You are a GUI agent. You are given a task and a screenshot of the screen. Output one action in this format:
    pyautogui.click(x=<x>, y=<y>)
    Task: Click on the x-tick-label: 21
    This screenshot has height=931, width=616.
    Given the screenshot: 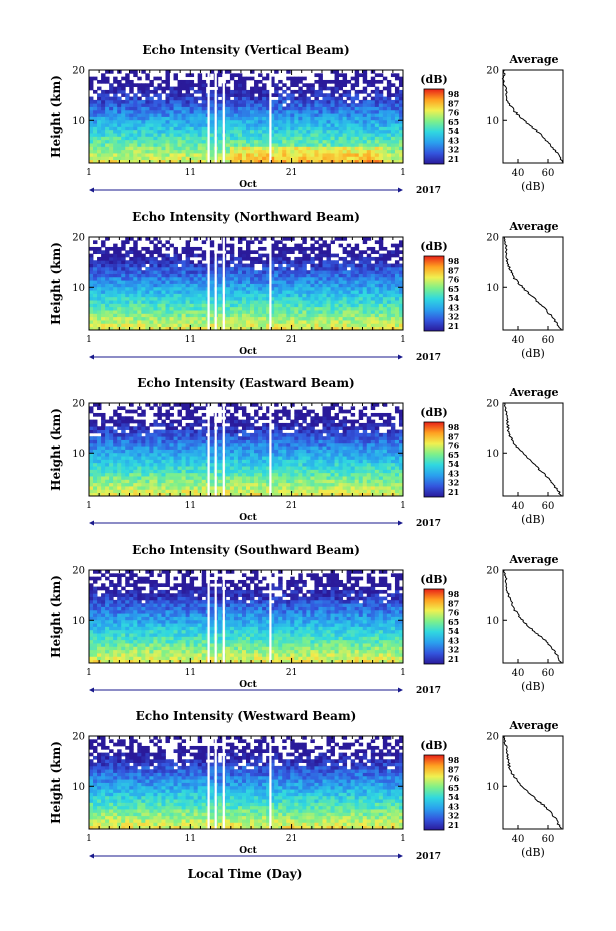 What is the action you would take?
    pyautogui.click(x=291, y=340)
    